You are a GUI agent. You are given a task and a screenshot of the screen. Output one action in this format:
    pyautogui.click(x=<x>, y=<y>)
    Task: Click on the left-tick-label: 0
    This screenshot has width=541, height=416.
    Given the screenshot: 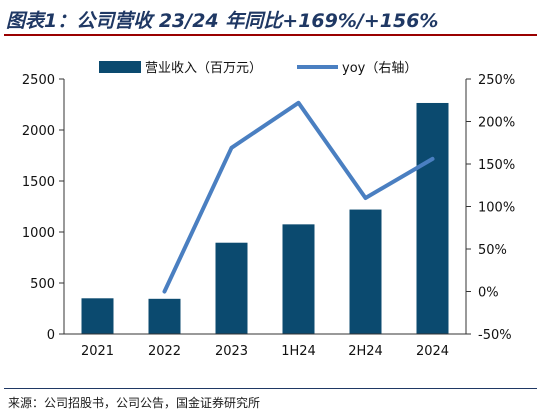 What is the action you would take?
    pyautogui.click(x=51, y=335)
    